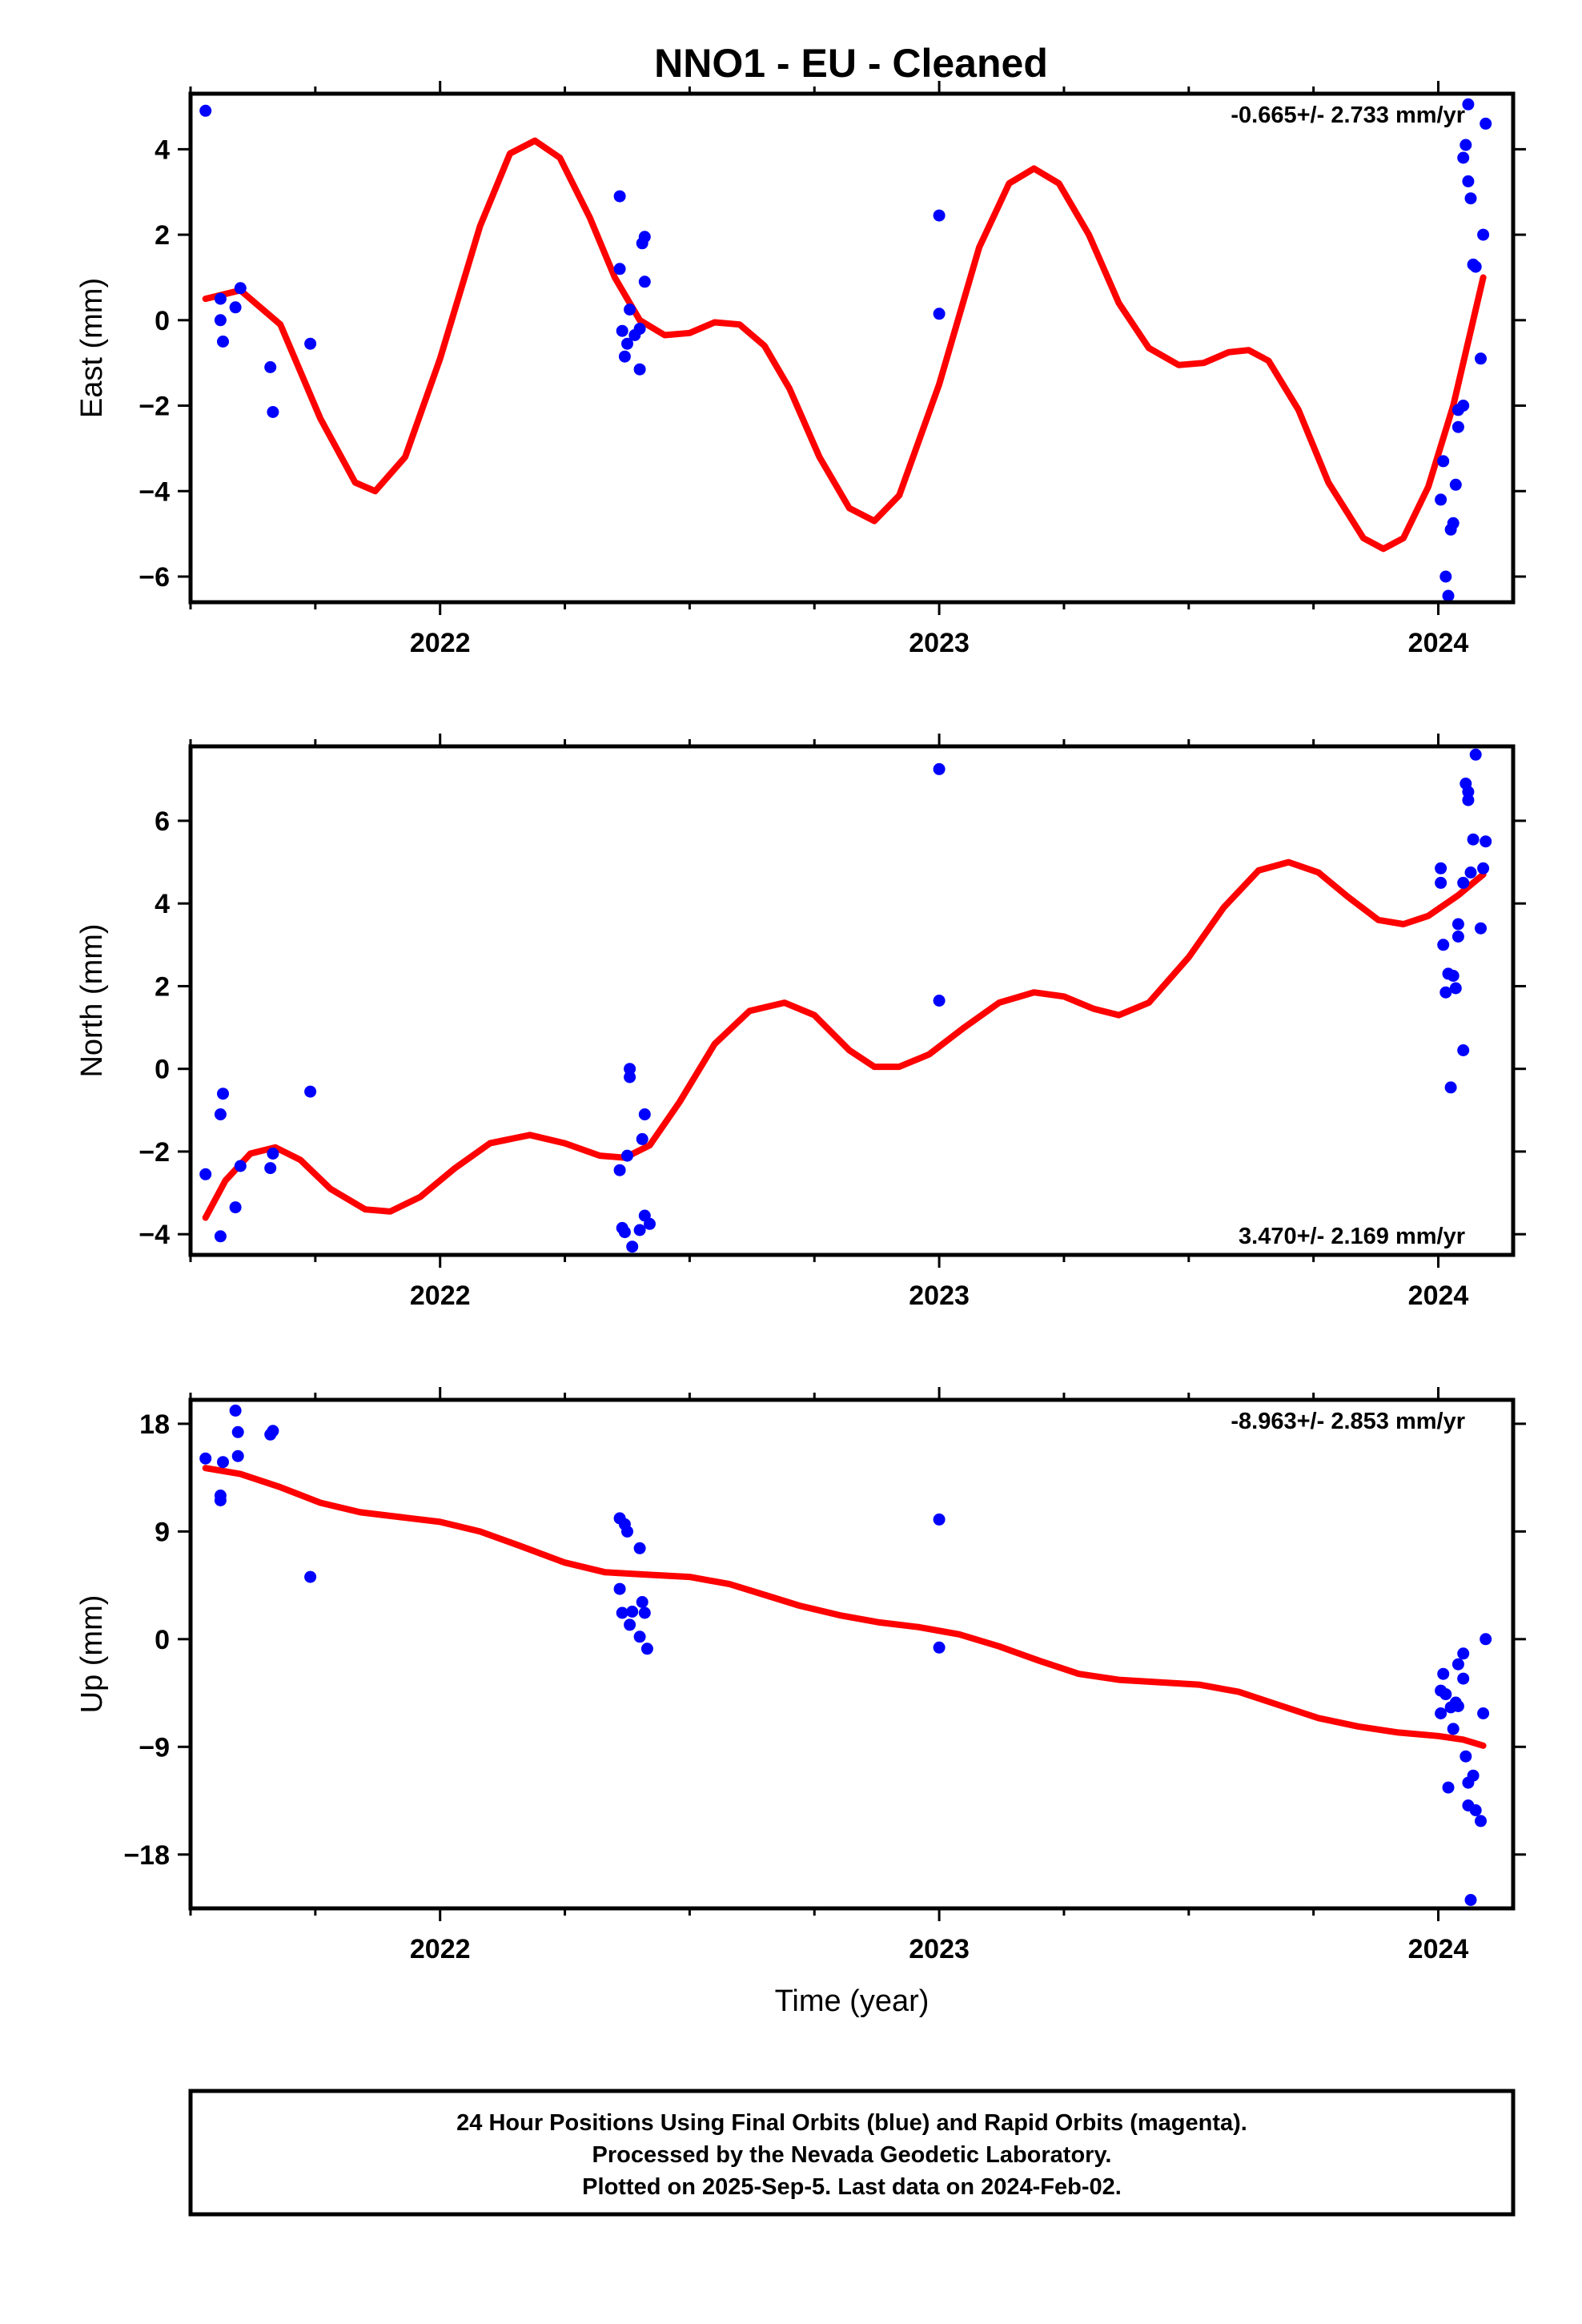  What do you see at coordinates (154, 491) in the screenshot?
I see `east-y-tick-label: −4` at bounding box center [154, 491].